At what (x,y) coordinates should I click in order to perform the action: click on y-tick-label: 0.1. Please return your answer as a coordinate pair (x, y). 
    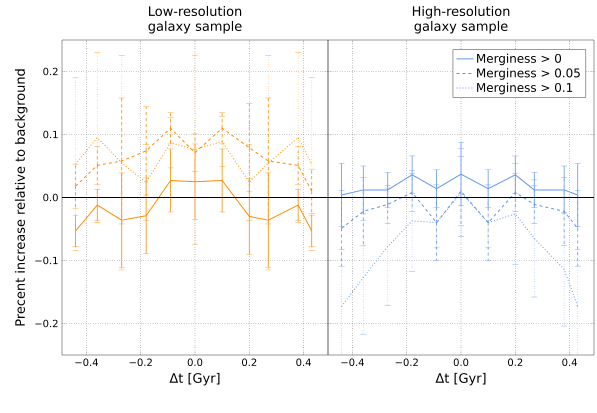
    Looking at the image, I should click on (50, 134).